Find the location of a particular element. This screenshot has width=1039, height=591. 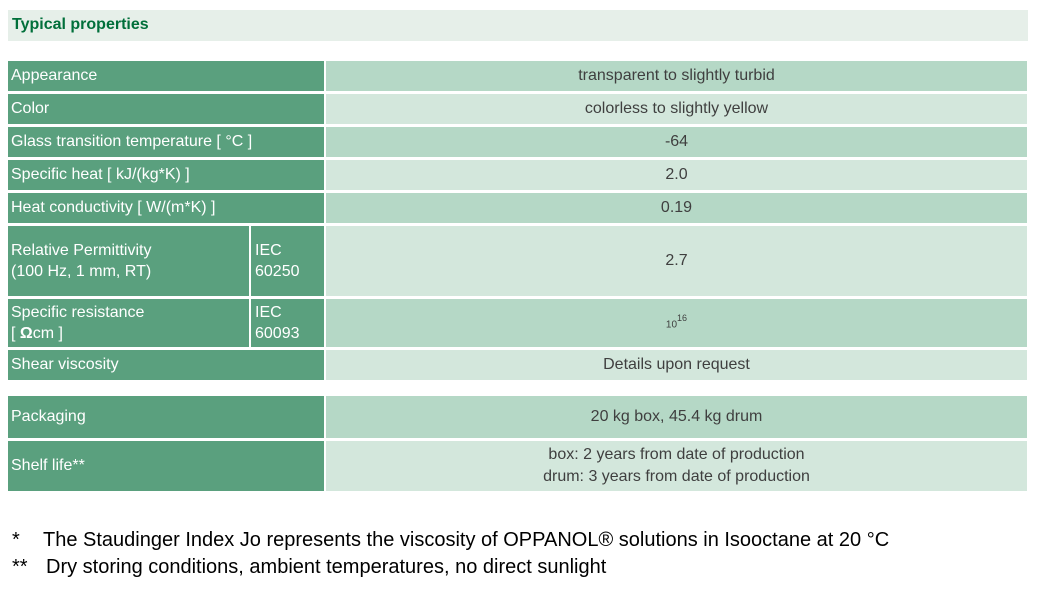

property-label: Shear viscosity is located at coordinates (166, 365).